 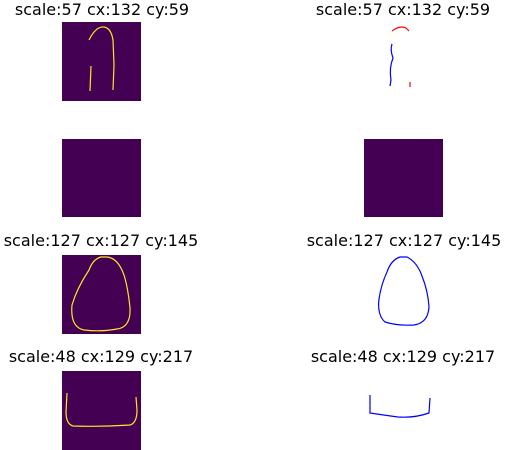 I want to click on panel-2-background, so click(x=403, y=61).